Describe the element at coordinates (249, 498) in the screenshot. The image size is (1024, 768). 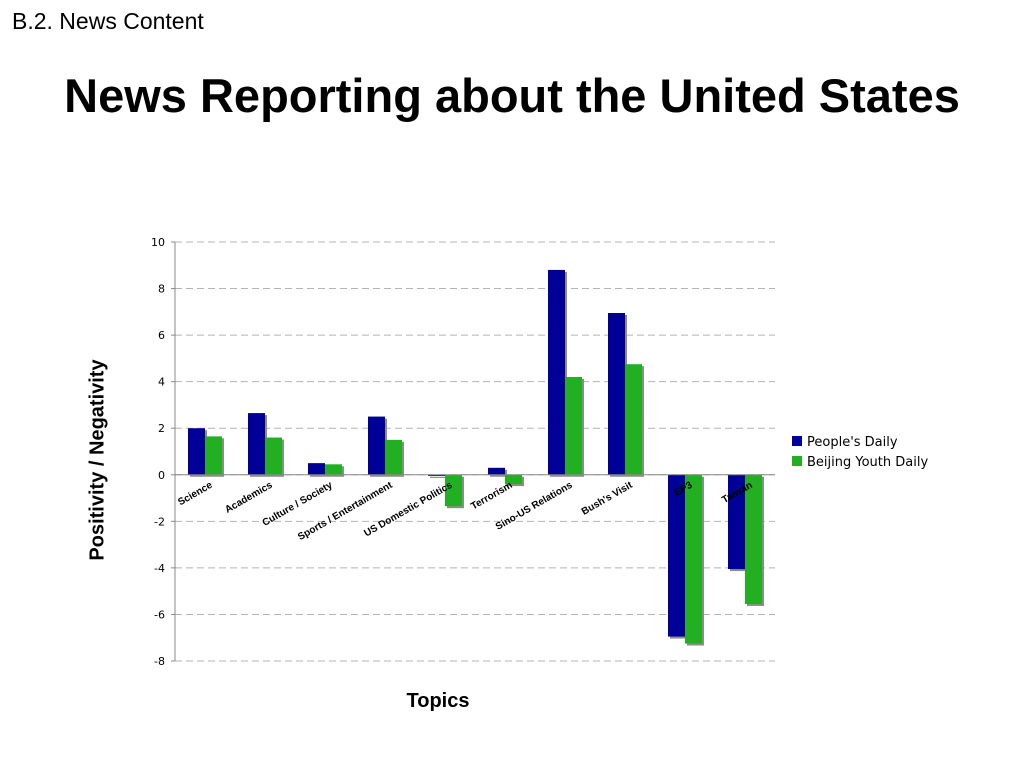
I see `category-label: Academics` at that location.